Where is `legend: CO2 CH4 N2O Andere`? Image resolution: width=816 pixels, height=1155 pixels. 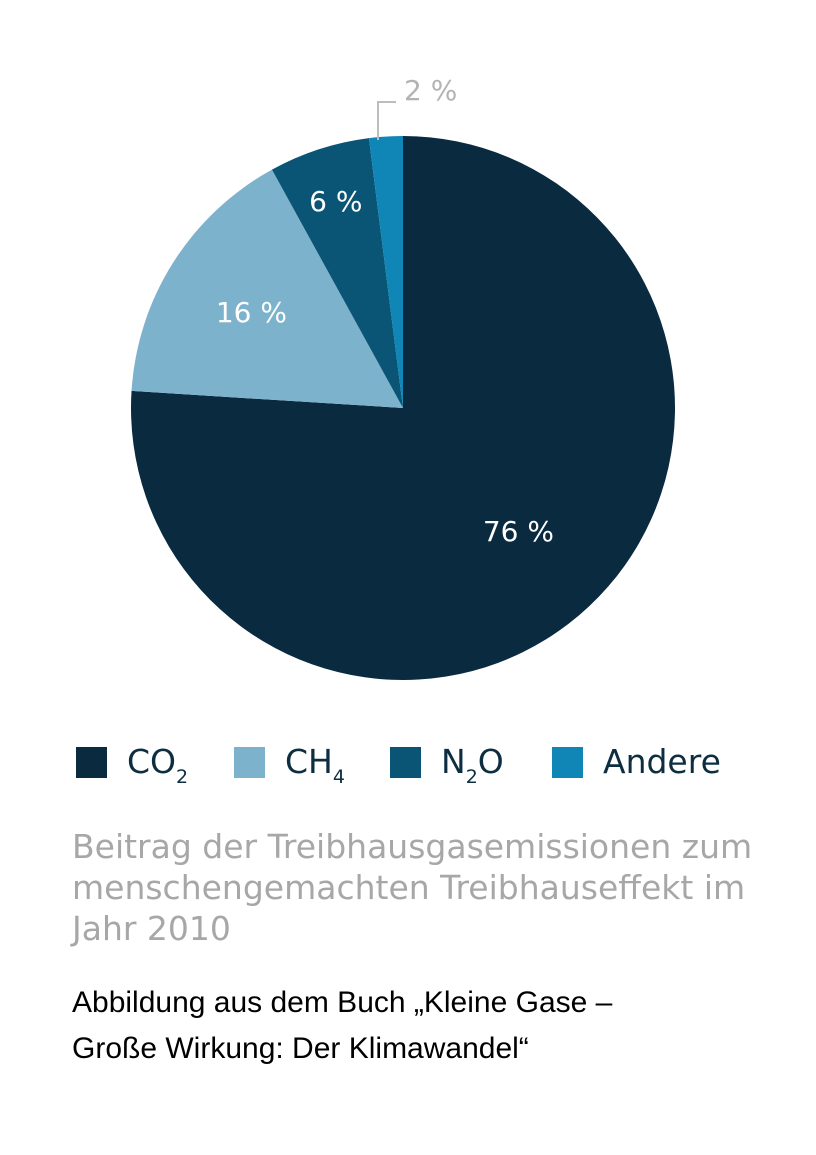 legend: CO2 CH4 N2O Andere is located at coordinates (426, 765).